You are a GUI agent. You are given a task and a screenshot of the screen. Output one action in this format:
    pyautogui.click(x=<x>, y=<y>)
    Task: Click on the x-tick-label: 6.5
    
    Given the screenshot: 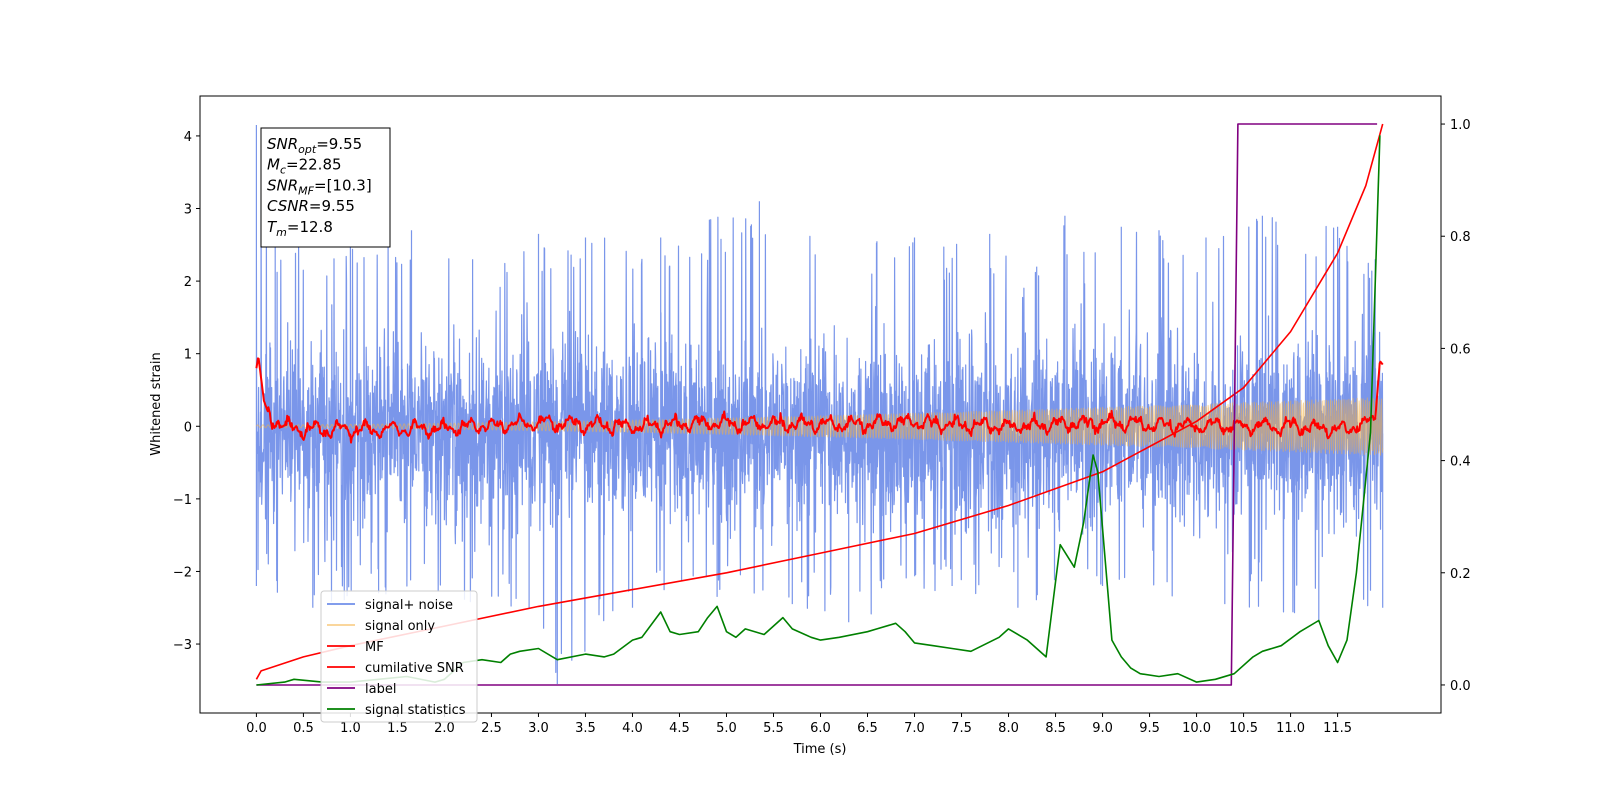 What is the action you would take?
    pyautogui.click(x=867, y=728)
    